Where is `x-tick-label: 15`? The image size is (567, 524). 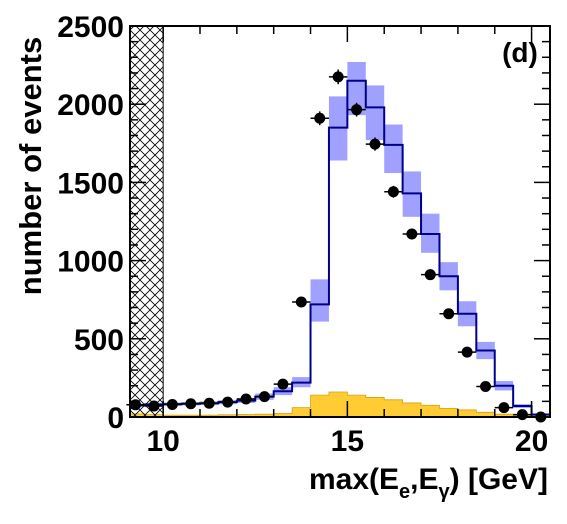
x-tick-label: 15 is located at coordinates (347, 441).